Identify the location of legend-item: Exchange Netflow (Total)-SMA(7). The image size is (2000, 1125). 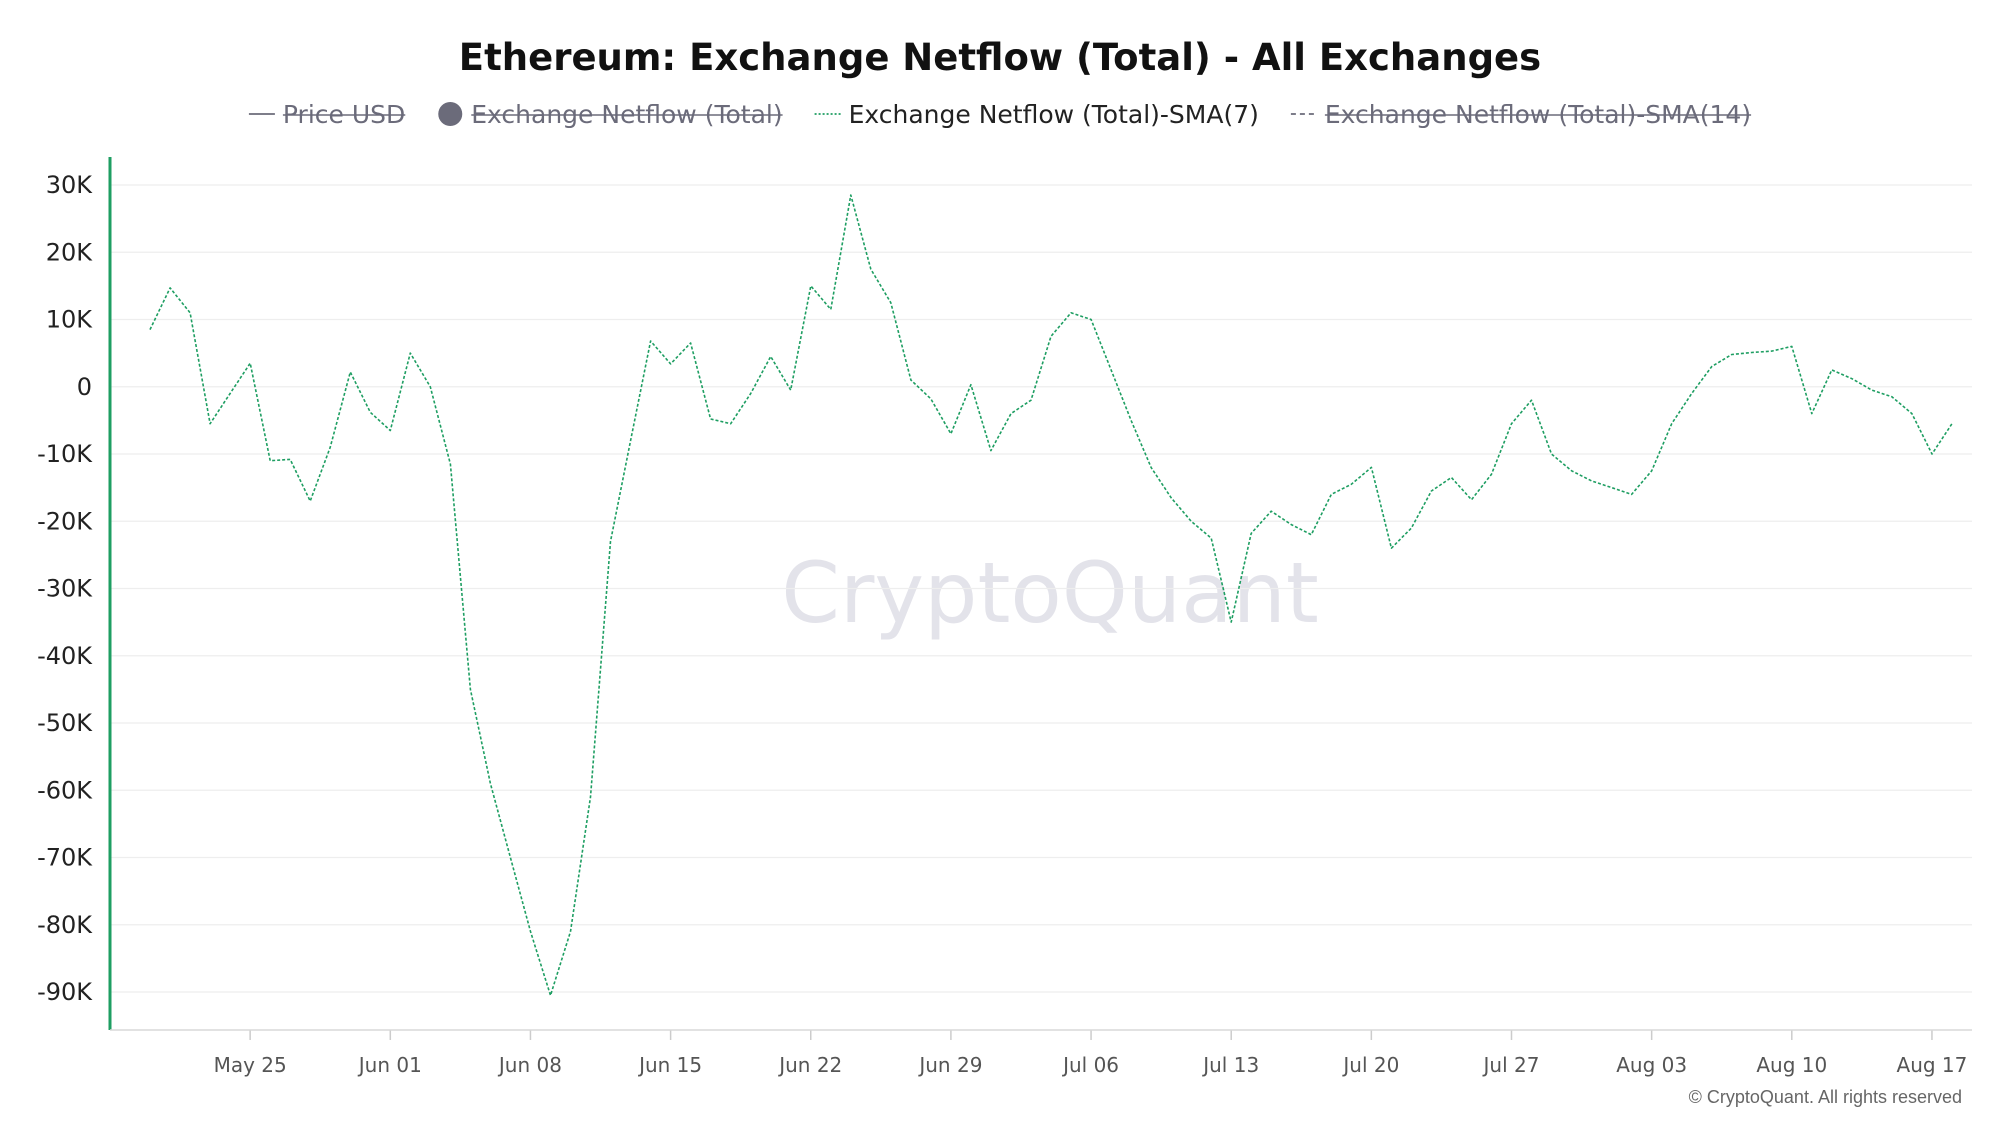
(1036, 114).